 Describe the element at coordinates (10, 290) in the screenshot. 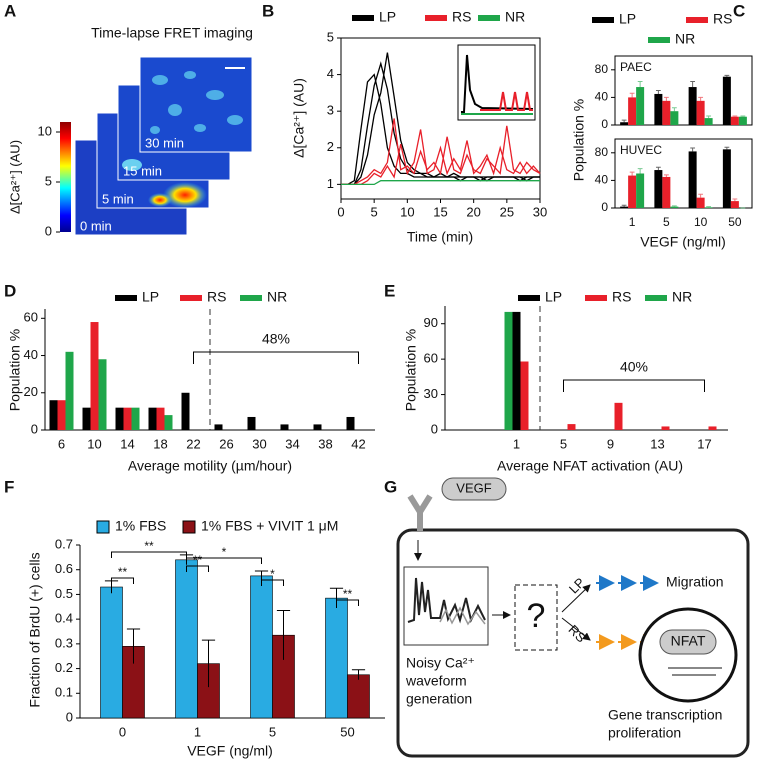

I see `panel-label: D` at that location.